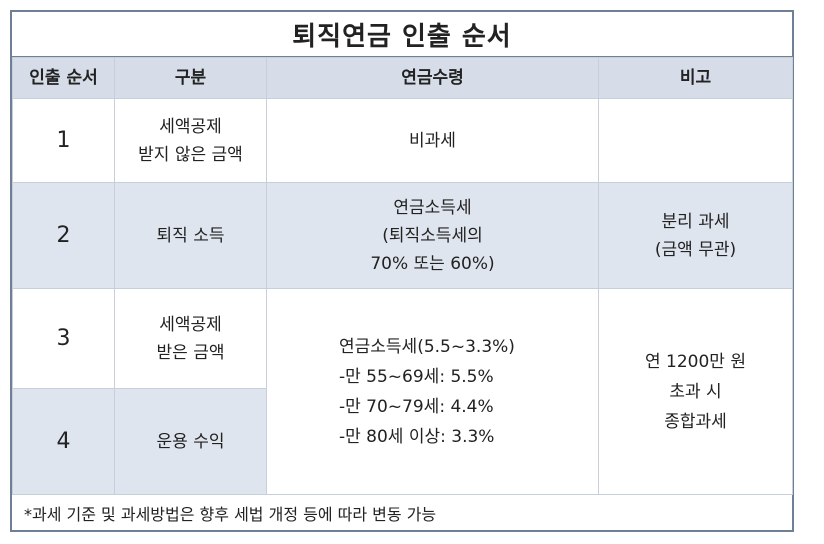 The image size is (824, 544). What do you see at coordinates (416, 406) in the screenshot?
I see `receipt-line: -만 70~79세: 4.4%` at bounding box center [416, 406].